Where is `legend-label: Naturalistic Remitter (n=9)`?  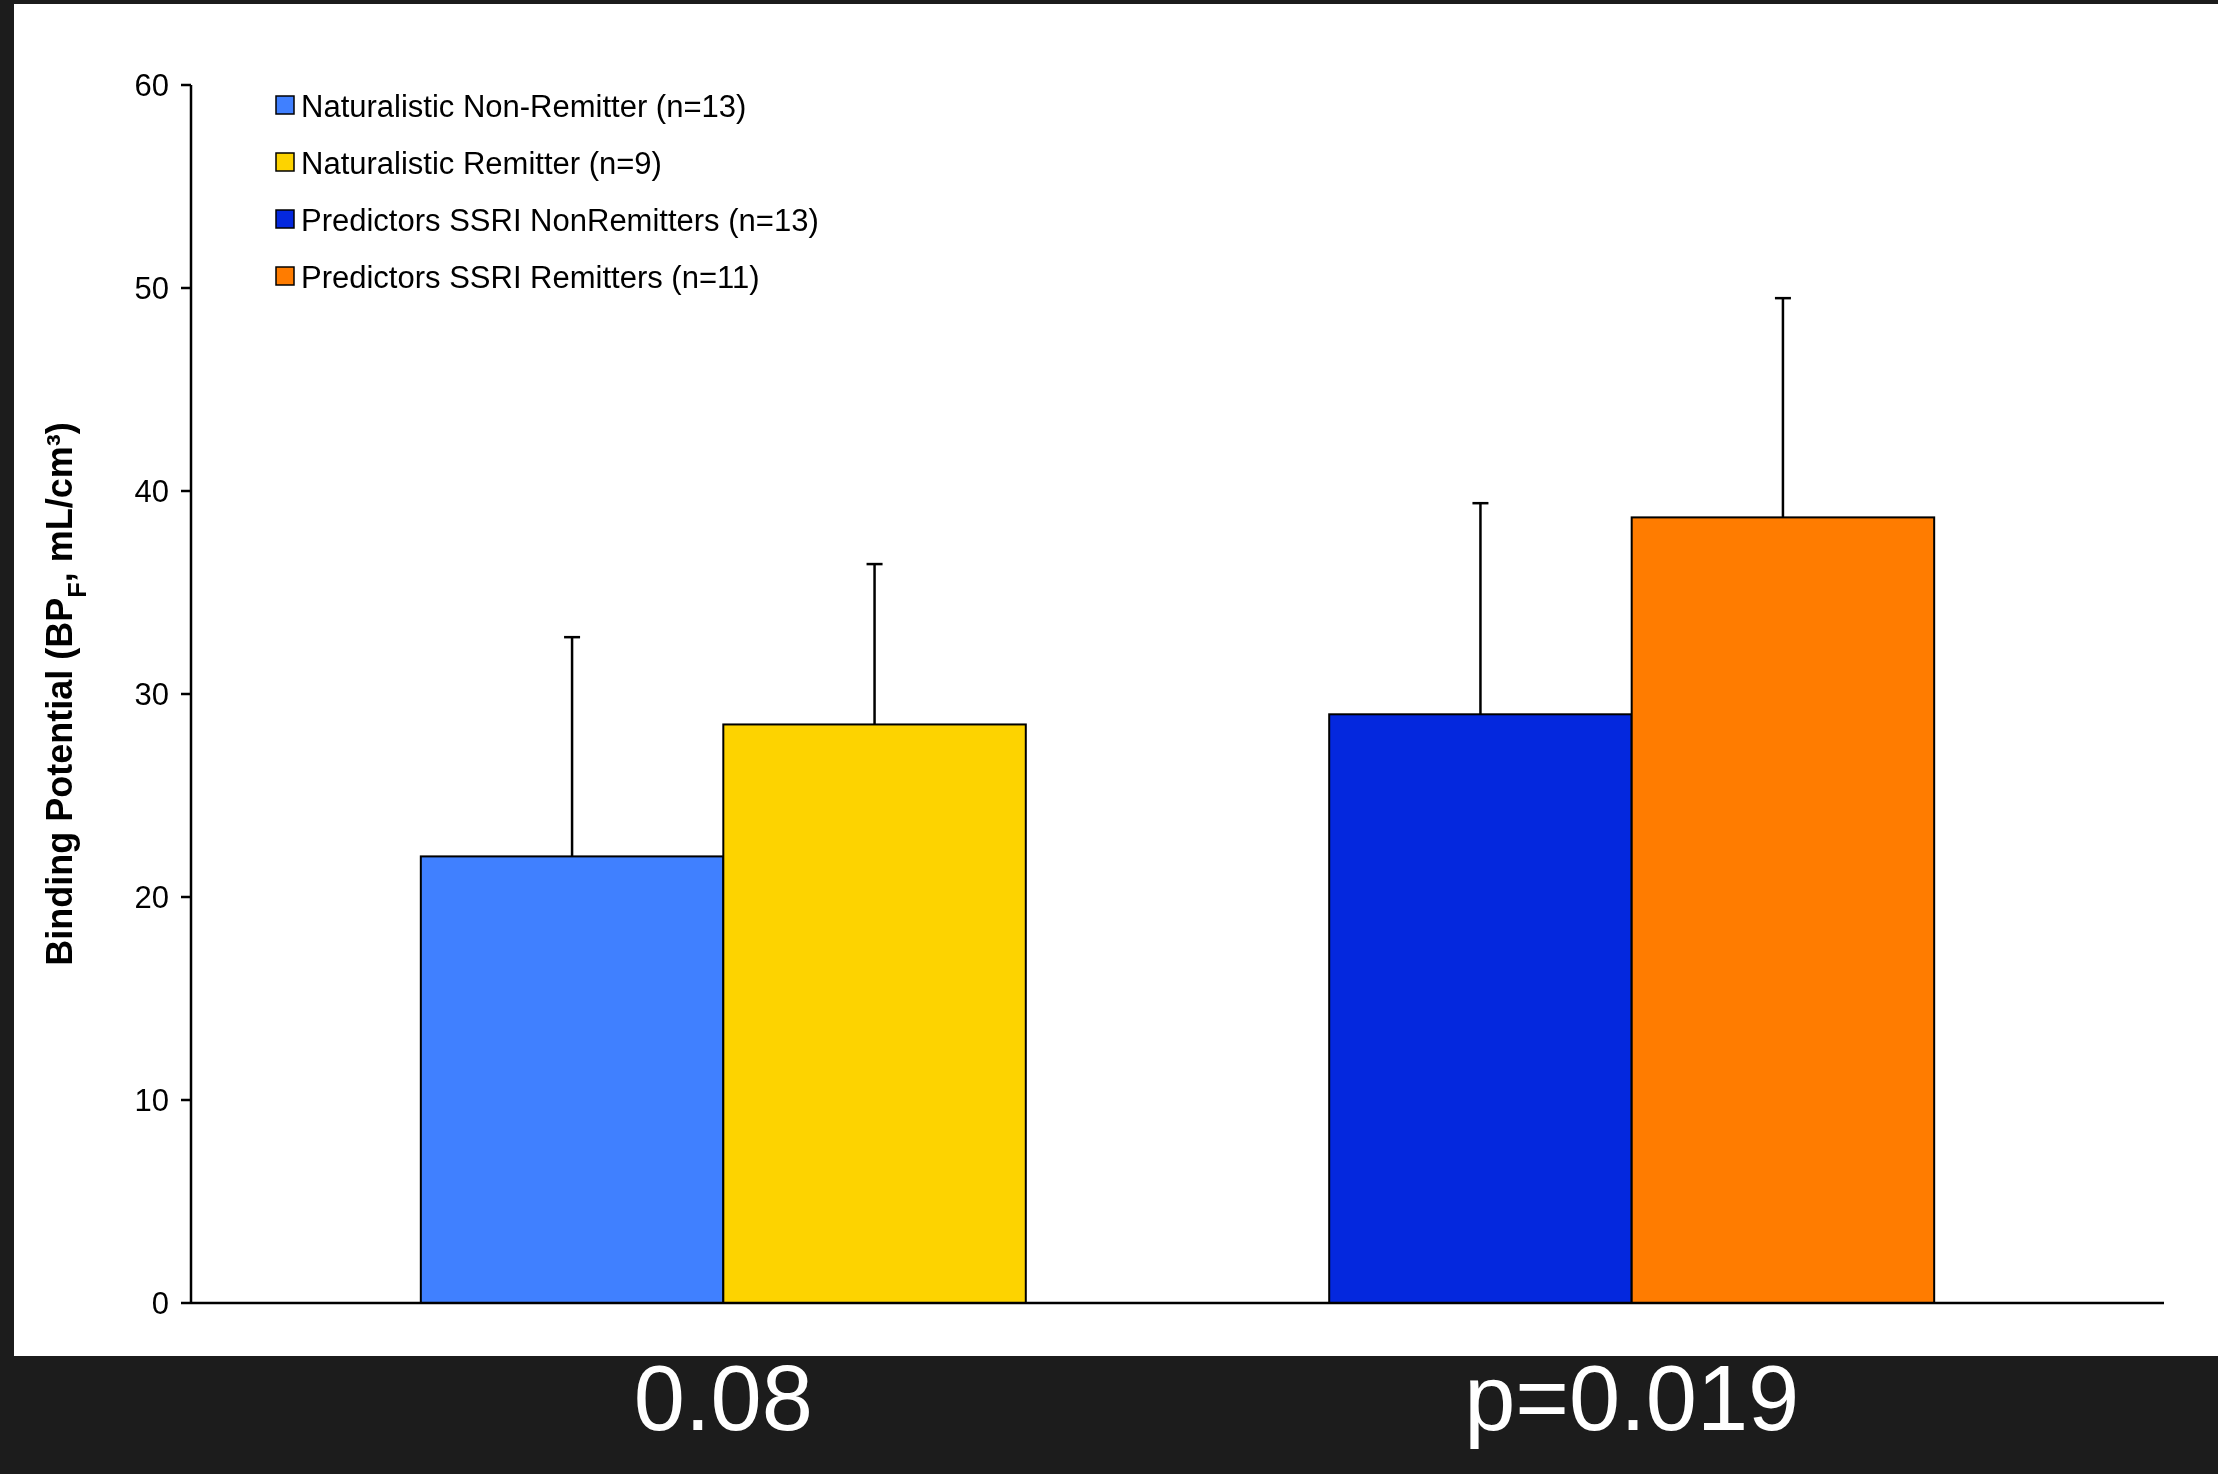
legend-label: Naturalistic Remitter (n=9) is located at coordinates (481, 163).